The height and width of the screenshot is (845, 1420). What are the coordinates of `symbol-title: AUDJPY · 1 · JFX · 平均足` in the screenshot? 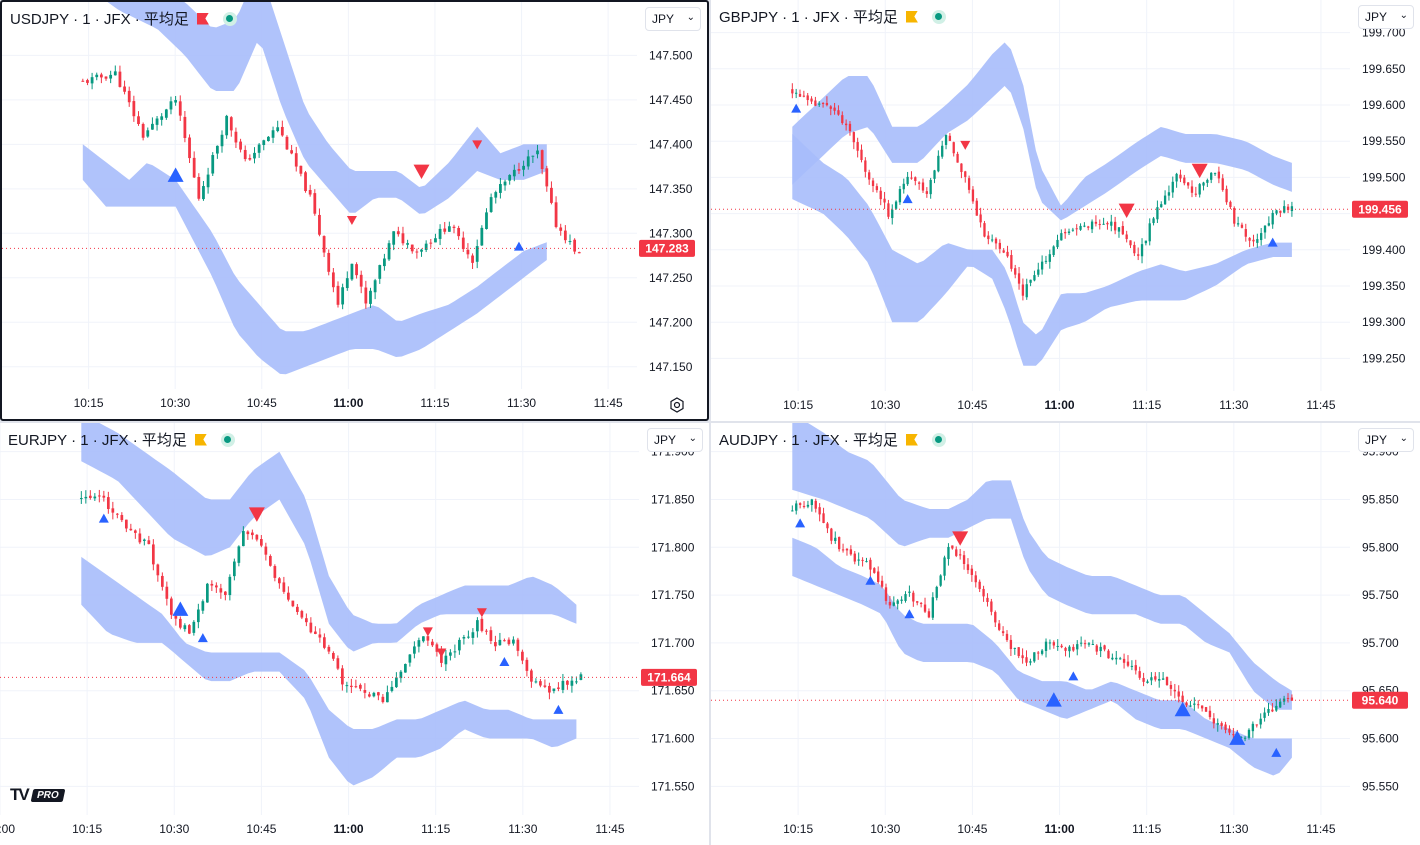 It's located at (808, 440).